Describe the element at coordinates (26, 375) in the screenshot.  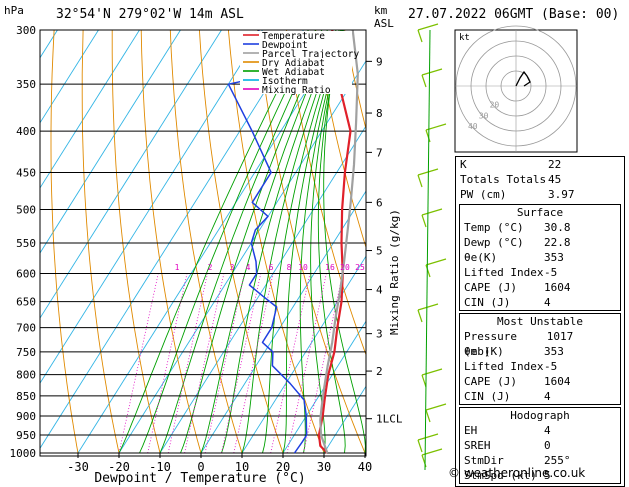
I see `pressure-tick-label: 800` at that location.